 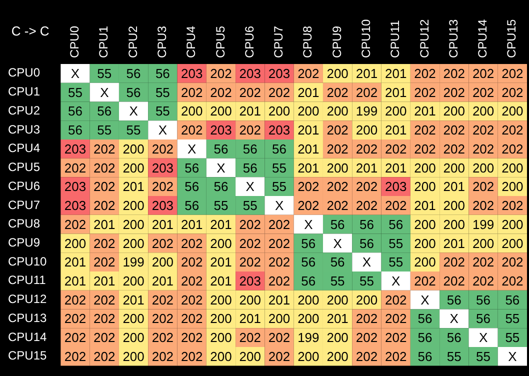 What do you see at coordinates (28, 261) in the screenshot?
I see `y-tick-label: CPU10` at bounding box center [28, 261].